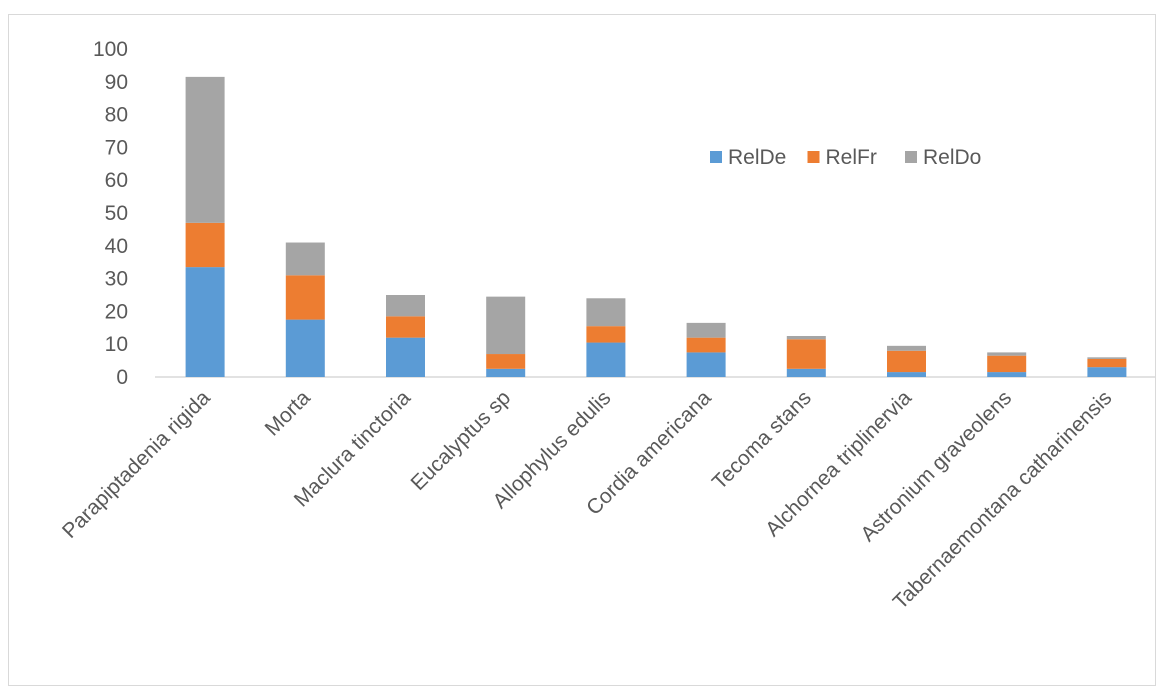 This screenshot has height=690, width=1163. What do you see at coordinates (116, 246) in the screenshot?
I see `y-tick-label: 40` at bounding box center [116, 246].